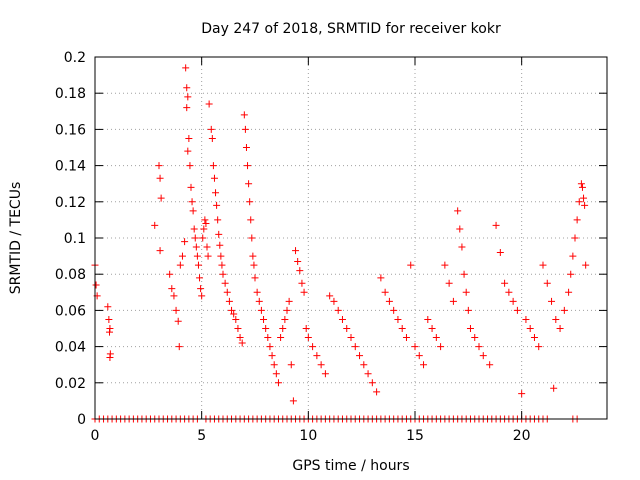  What do you see at coordinates (201, 436) in the screenshot?
I see `x-tick-label: 5` at bounding box center [201, 436].